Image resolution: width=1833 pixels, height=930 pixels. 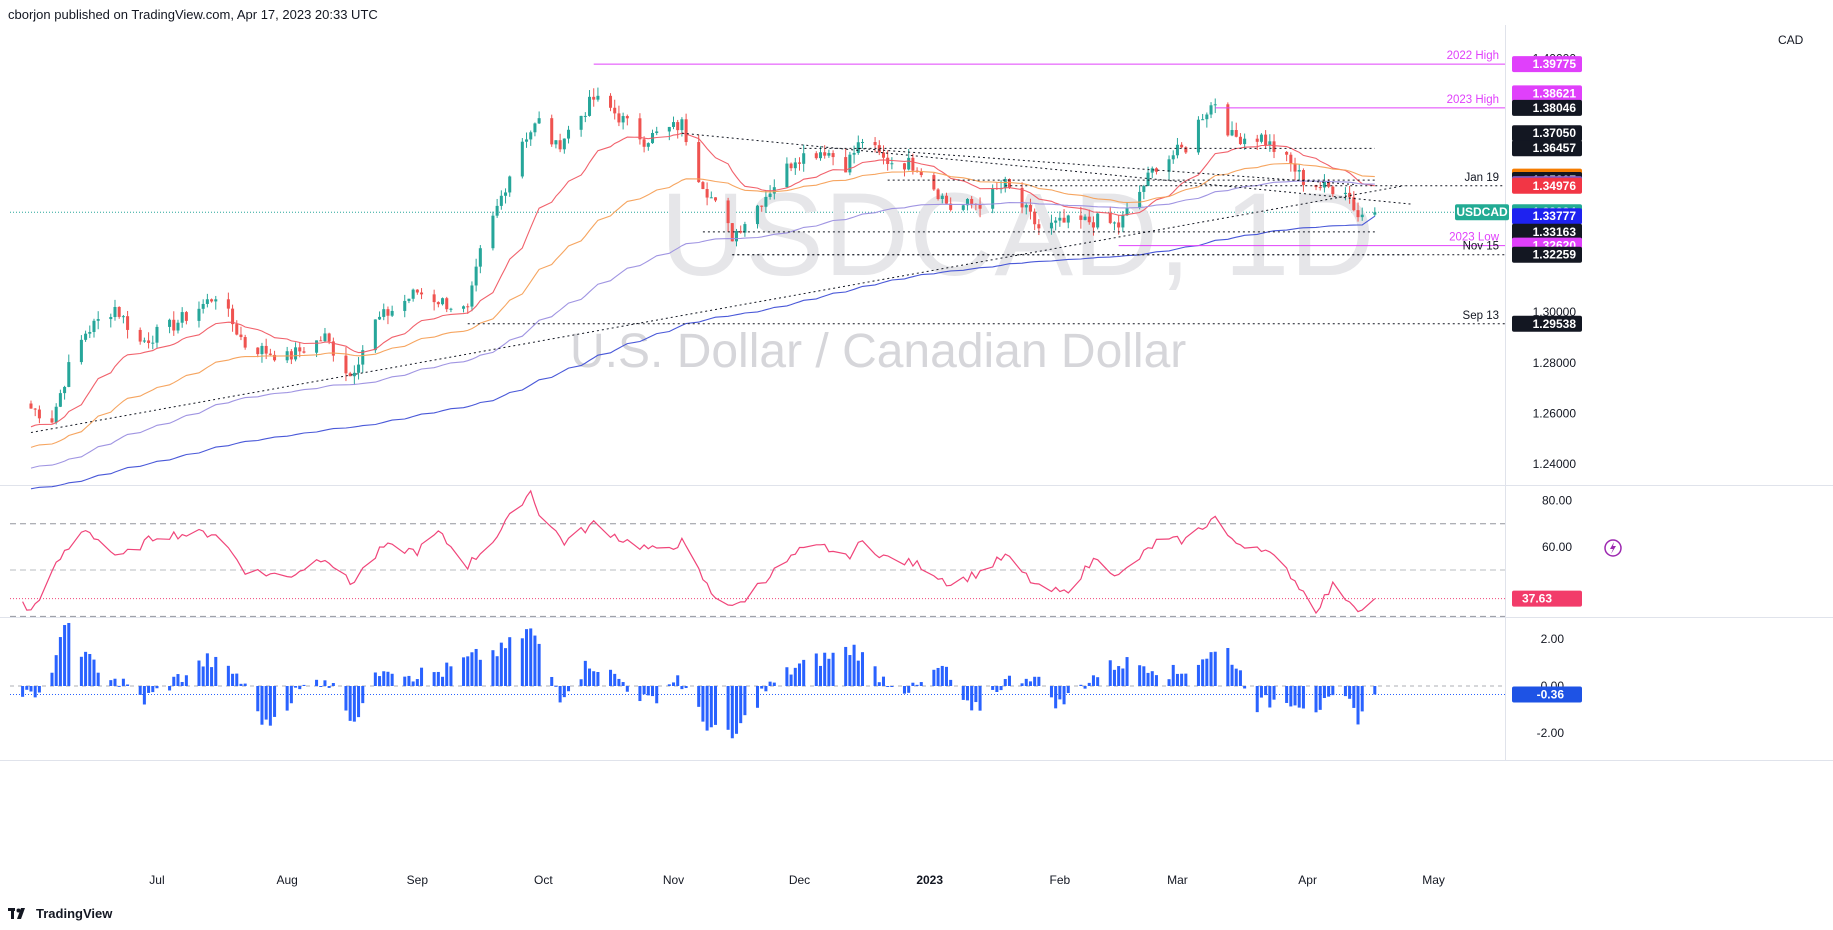 I want to click on time-axis: Jul Aug Sep Oct Nov Dec 2023 Feb Mar Apr May, so click(x=797, y=880).